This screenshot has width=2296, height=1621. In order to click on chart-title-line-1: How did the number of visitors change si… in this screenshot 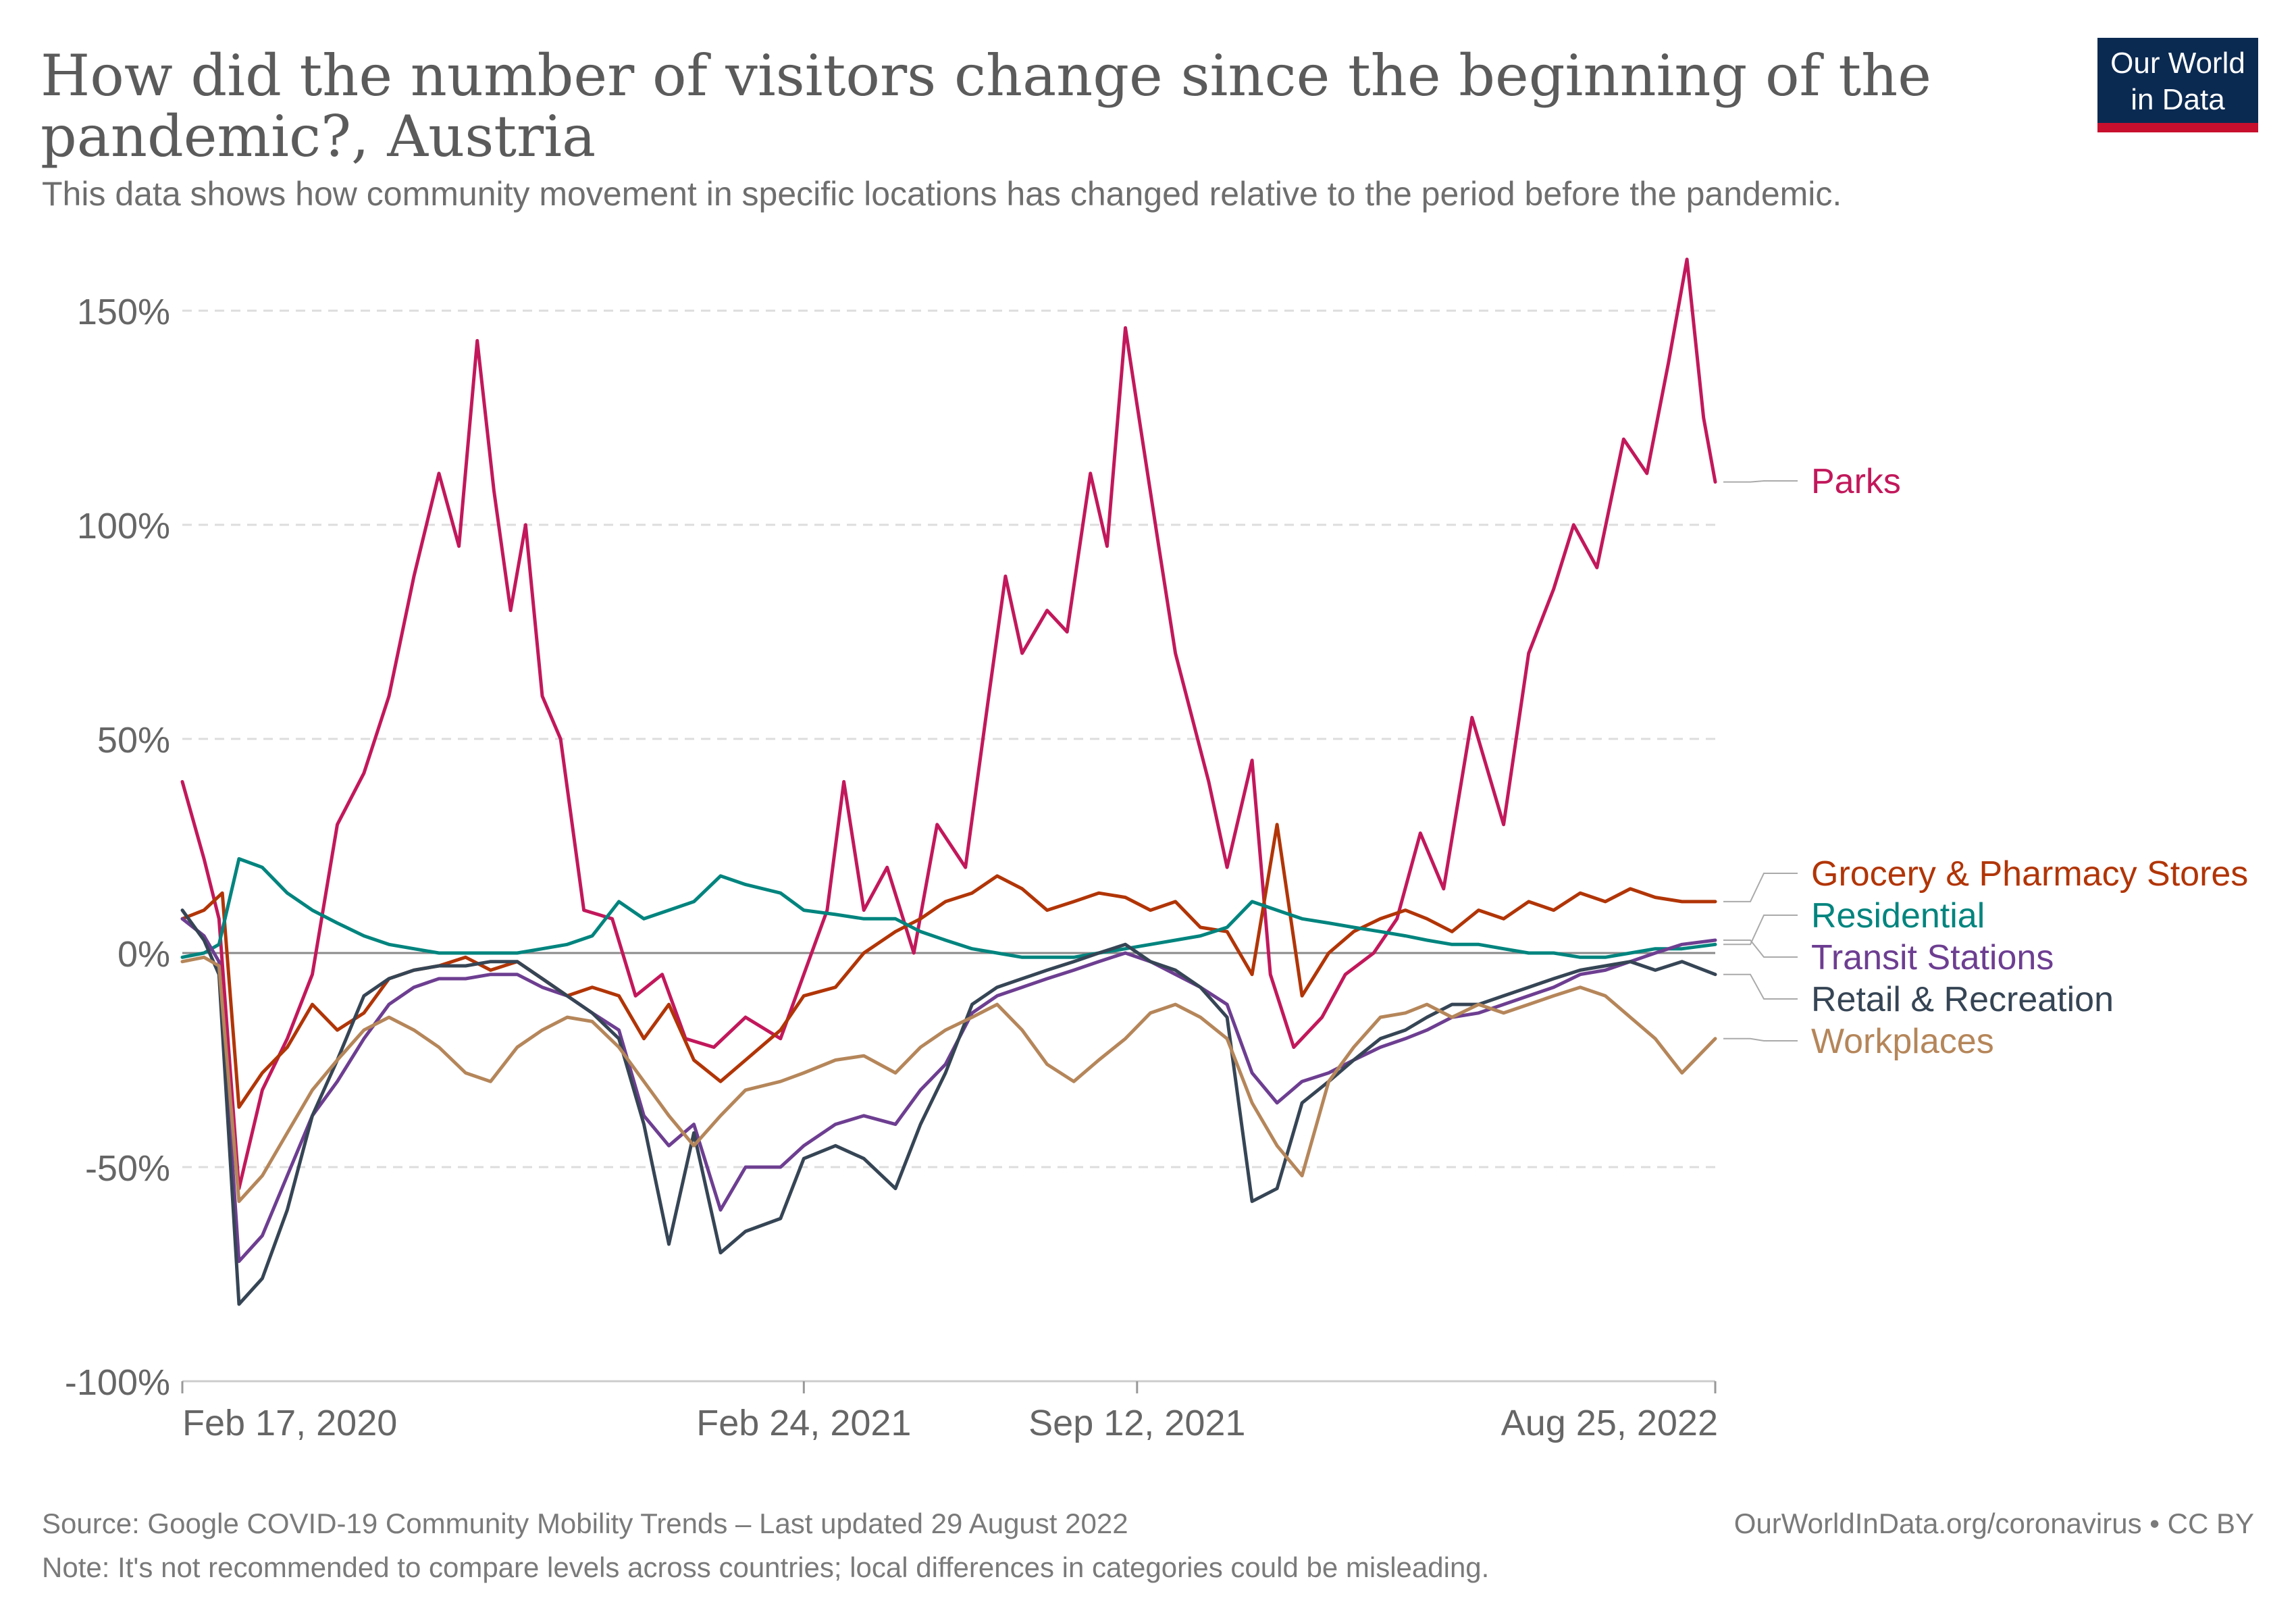, I will do `click(986, 76)`.